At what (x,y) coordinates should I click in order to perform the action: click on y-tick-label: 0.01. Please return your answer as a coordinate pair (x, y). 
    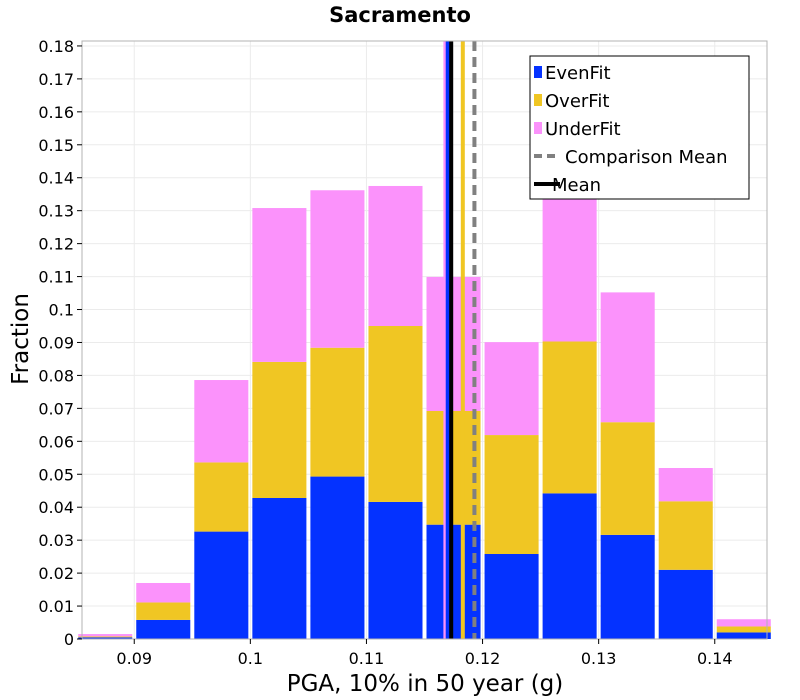
    Looking at the image, I should click on (56, 606).